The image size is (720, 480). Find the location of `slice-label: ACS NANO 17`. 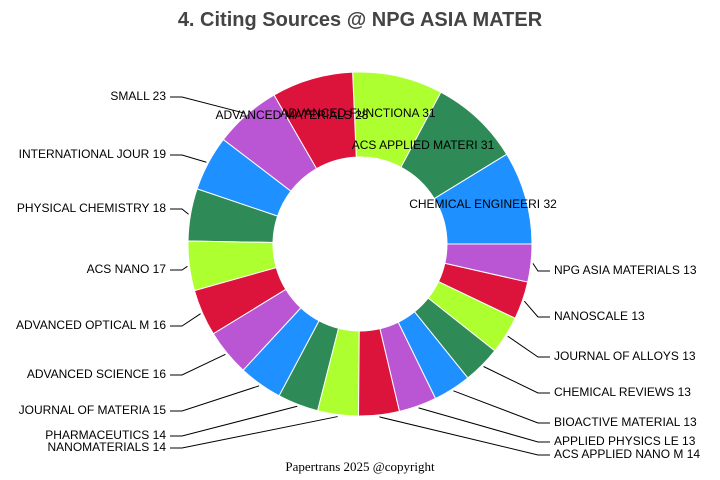

slice-label: ACS NANO 17 is located at coordinates (127, 269).